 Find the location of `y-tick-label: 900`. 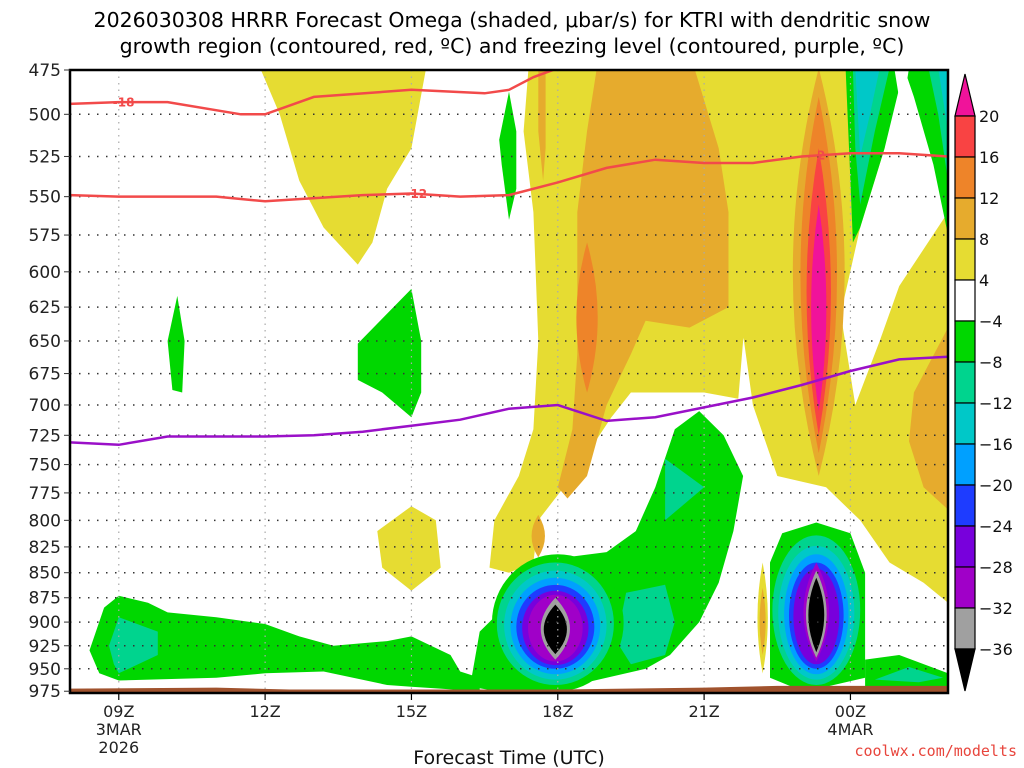

y-tick-label: 900 is located at coordinates (45, 623).